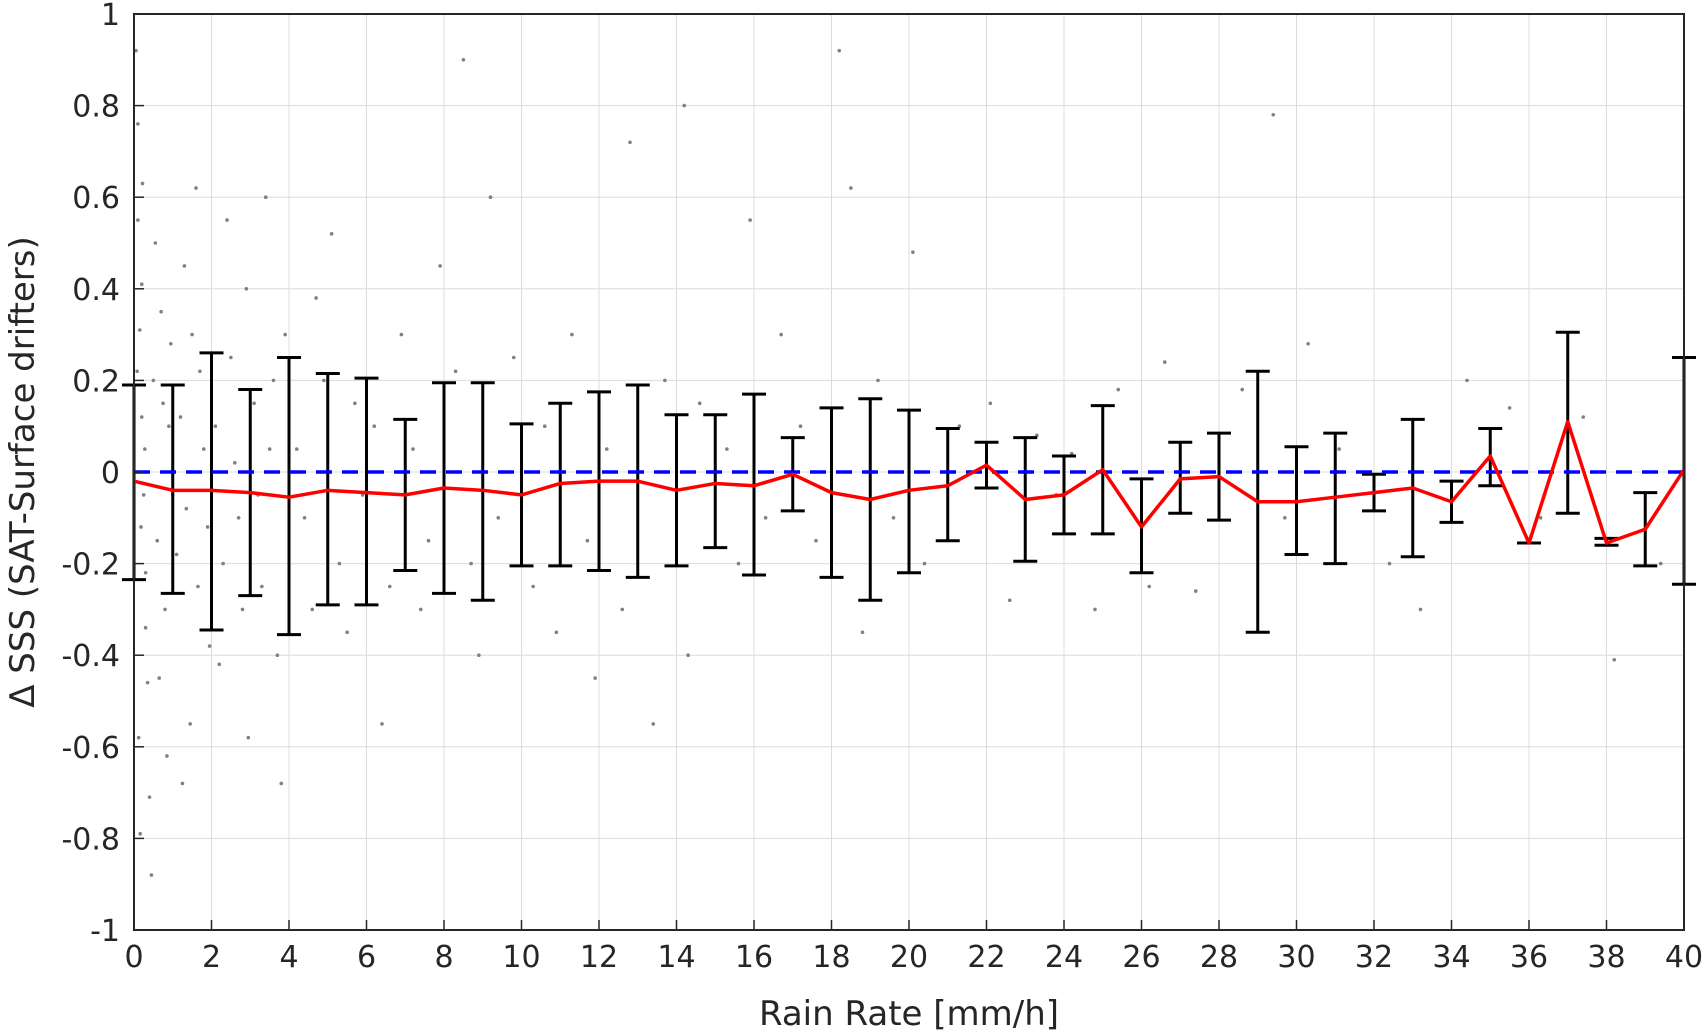 The image size is (1706, 1035). I want to click on x-tick-label: 32, so click(1374, 957).